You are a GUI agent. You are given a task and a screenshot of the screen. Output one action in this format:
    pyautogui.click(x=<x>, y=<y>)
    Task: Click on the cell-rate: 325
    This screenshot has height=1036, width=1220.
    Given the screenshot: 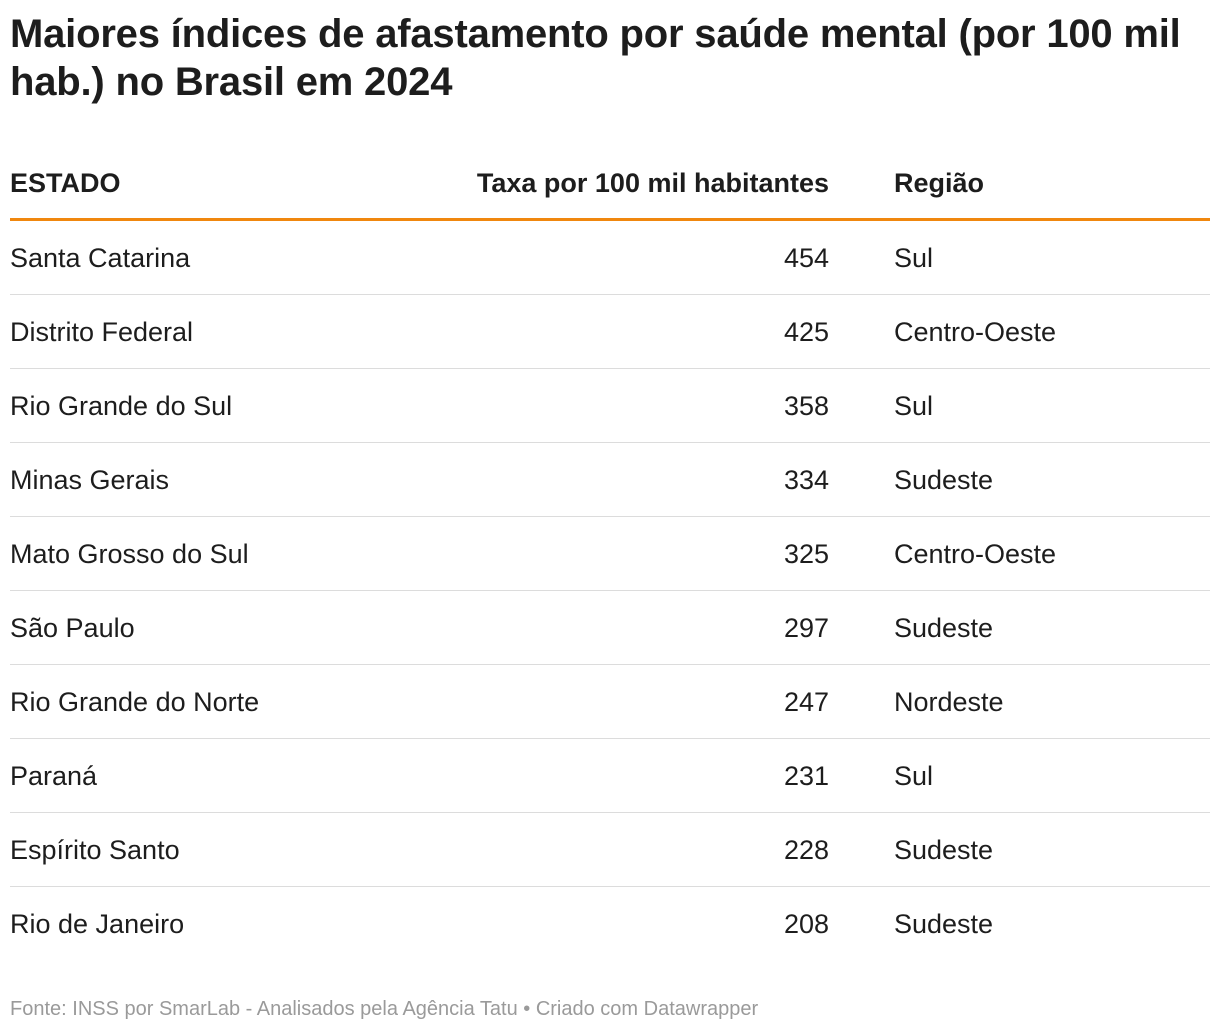 What is the action you would take?
    pyautogui.click(x=806, y=554)
    